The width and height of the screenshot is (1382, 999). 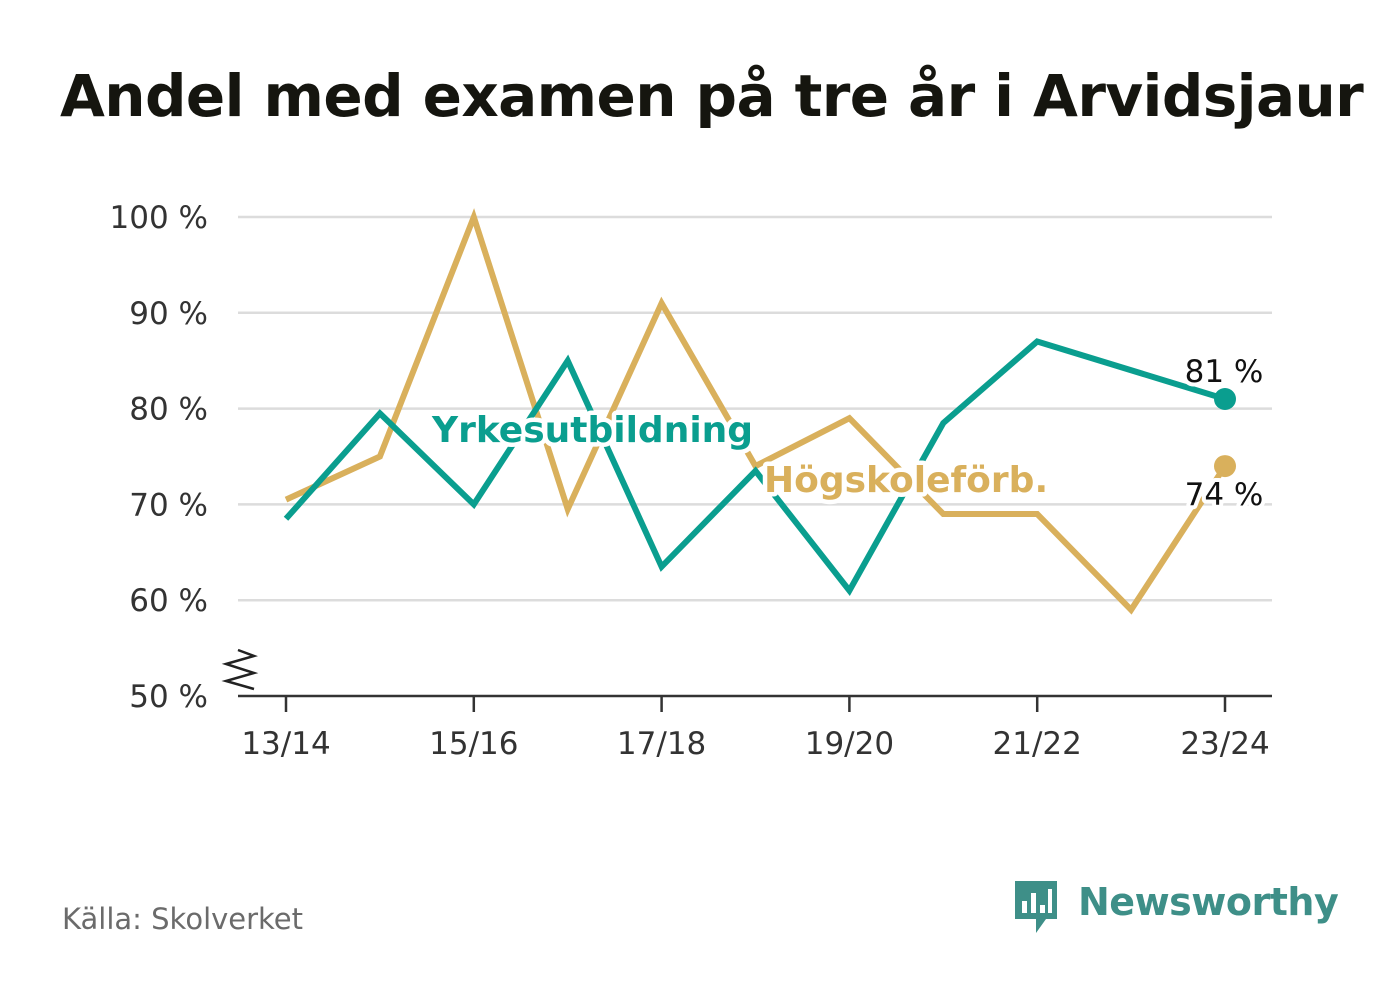 I want to click on x-tick-label: 23/24, so click(x=1224, y=744).